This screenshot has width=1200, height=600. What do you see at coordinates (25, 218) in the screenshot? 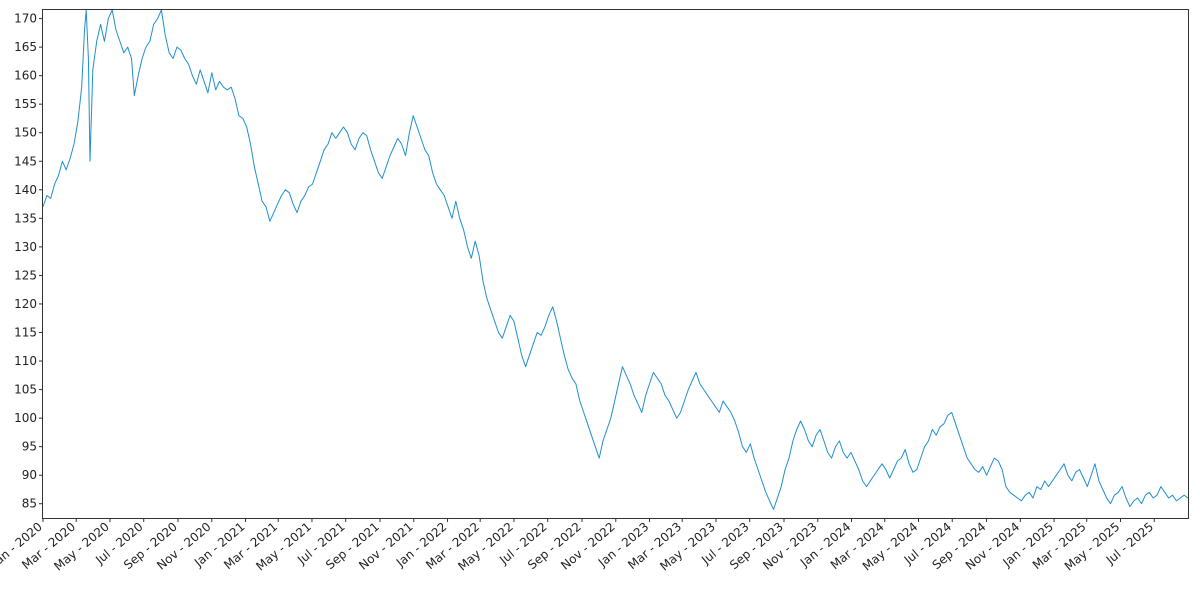
I see `y-tick-label: 135` at bounding box center [25, 218].